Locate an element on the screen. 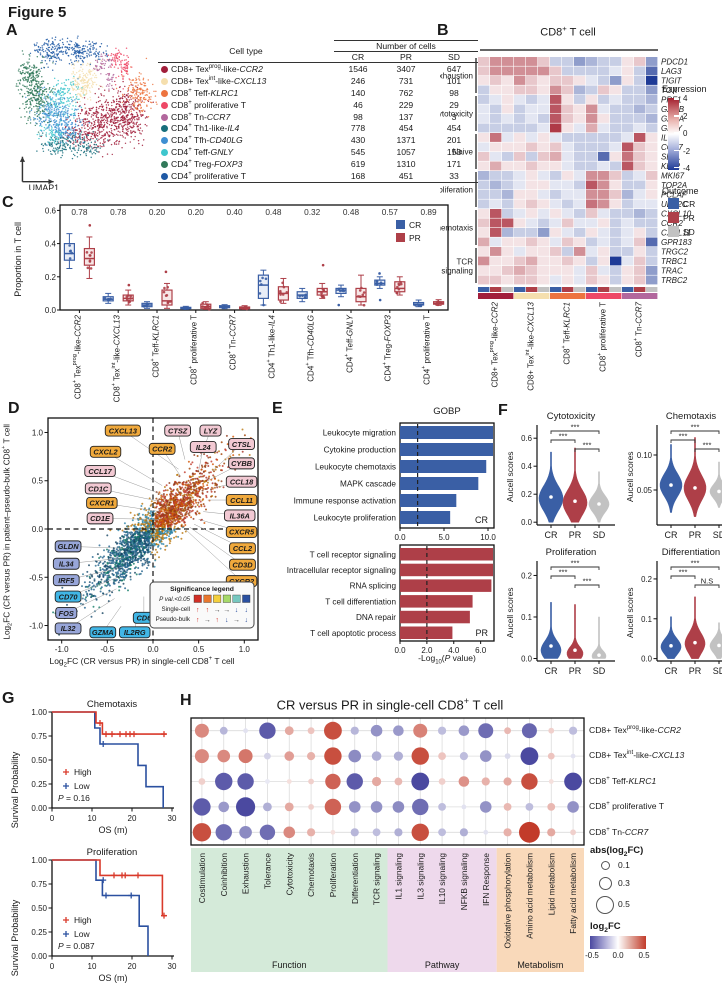 The height and width of the screenshot is (998, 722). heatmap-column-label: CD8+ Teff-KLRC1 is located at coordinates (566, 333).